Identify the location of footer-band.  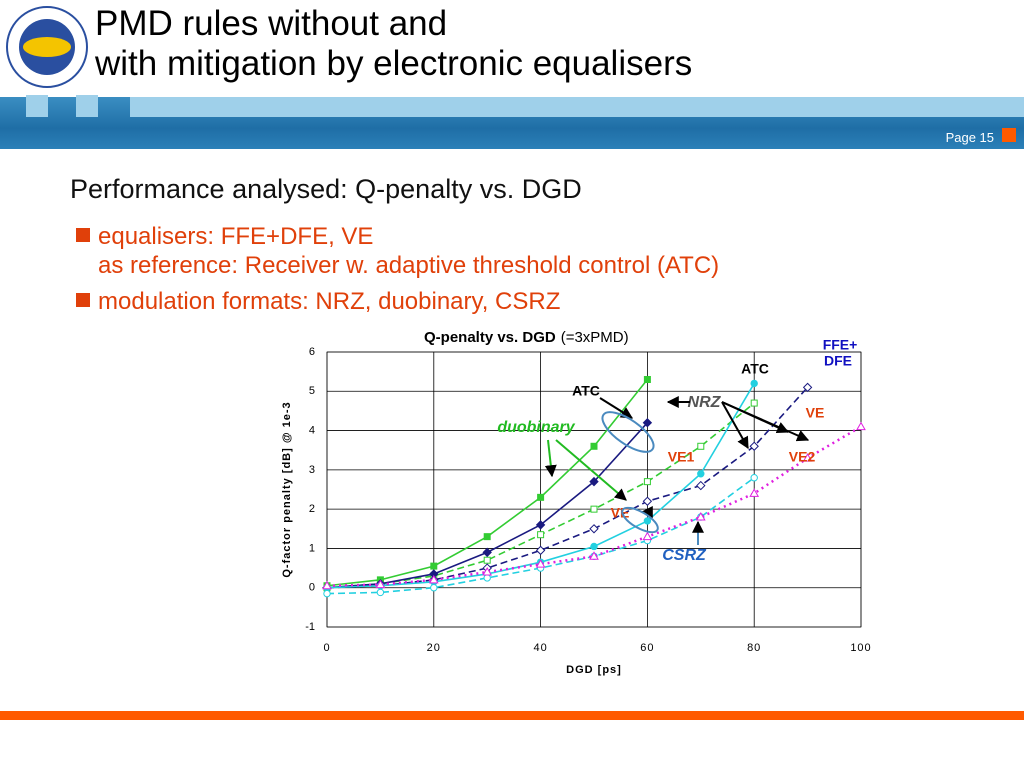
(512, 715).